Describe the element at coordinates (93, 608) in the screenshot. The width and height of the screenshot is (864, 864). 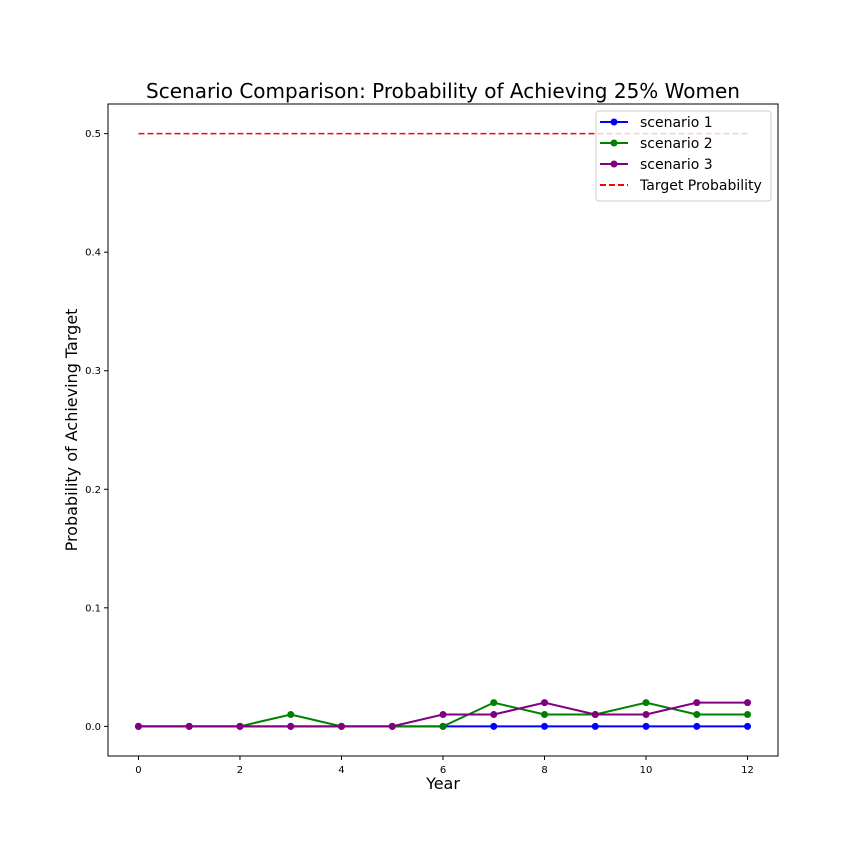
I see `y-tick-label: 0.1` at that location.